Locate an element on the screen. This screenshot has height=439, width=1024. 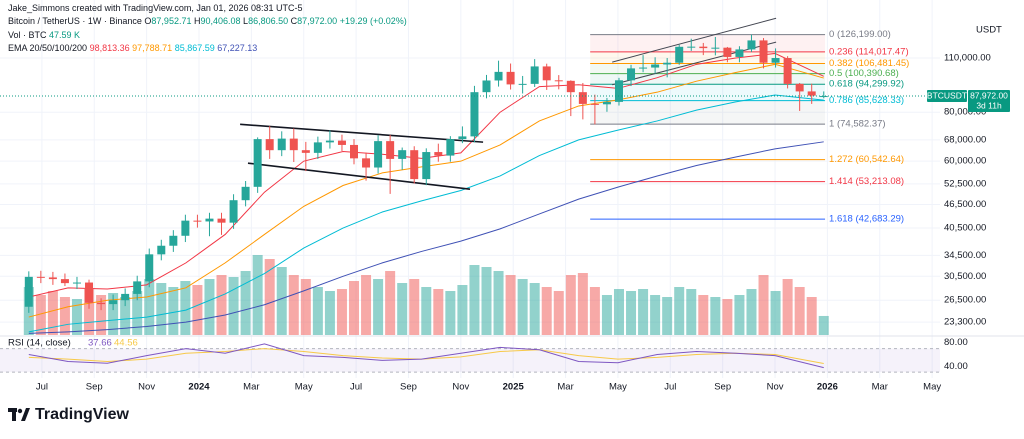
x-tick-label: Mar is located at coordinates (251, 387).